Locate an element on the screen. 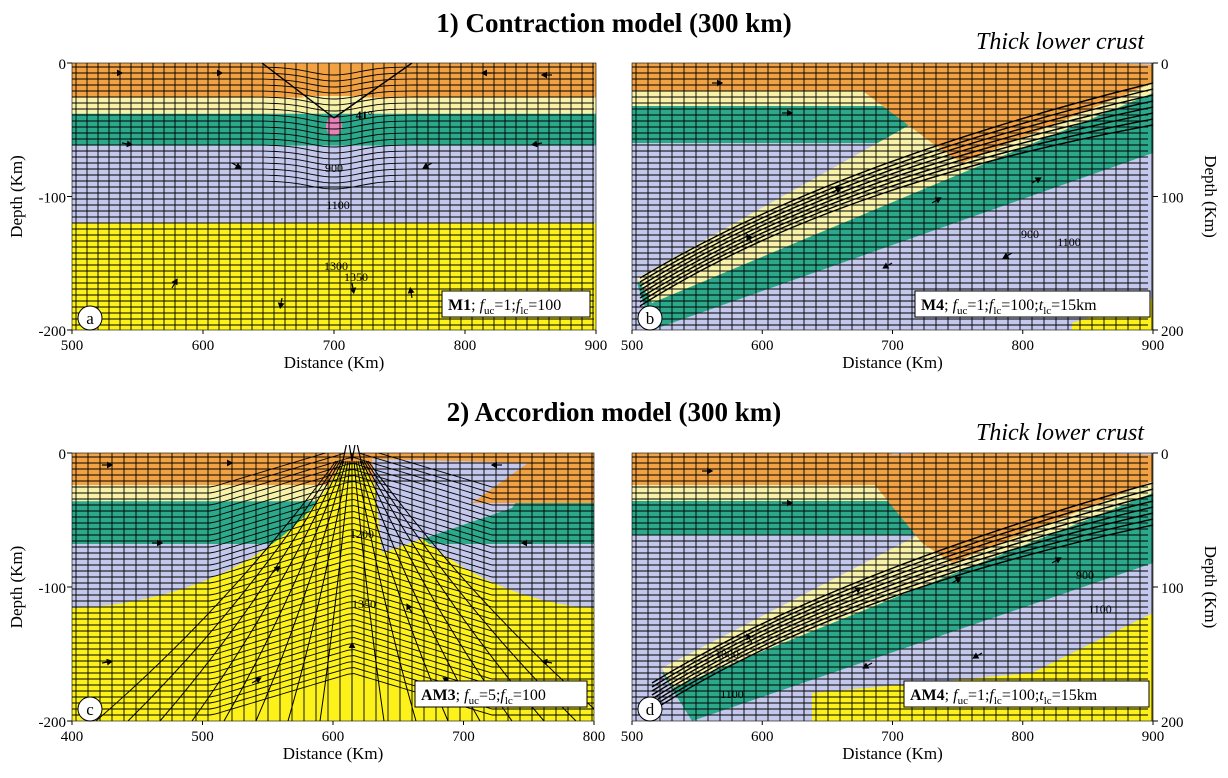  isotherm-label: 1350 is located at coordinates (356, 277).